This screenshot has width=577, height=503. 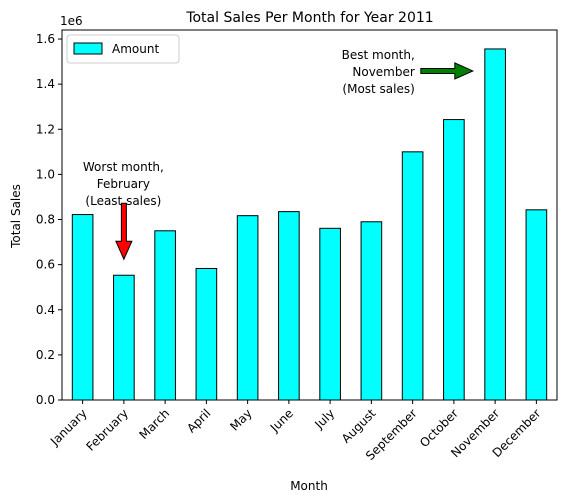 I want to click on bar-march, so click(x=165, y=315).